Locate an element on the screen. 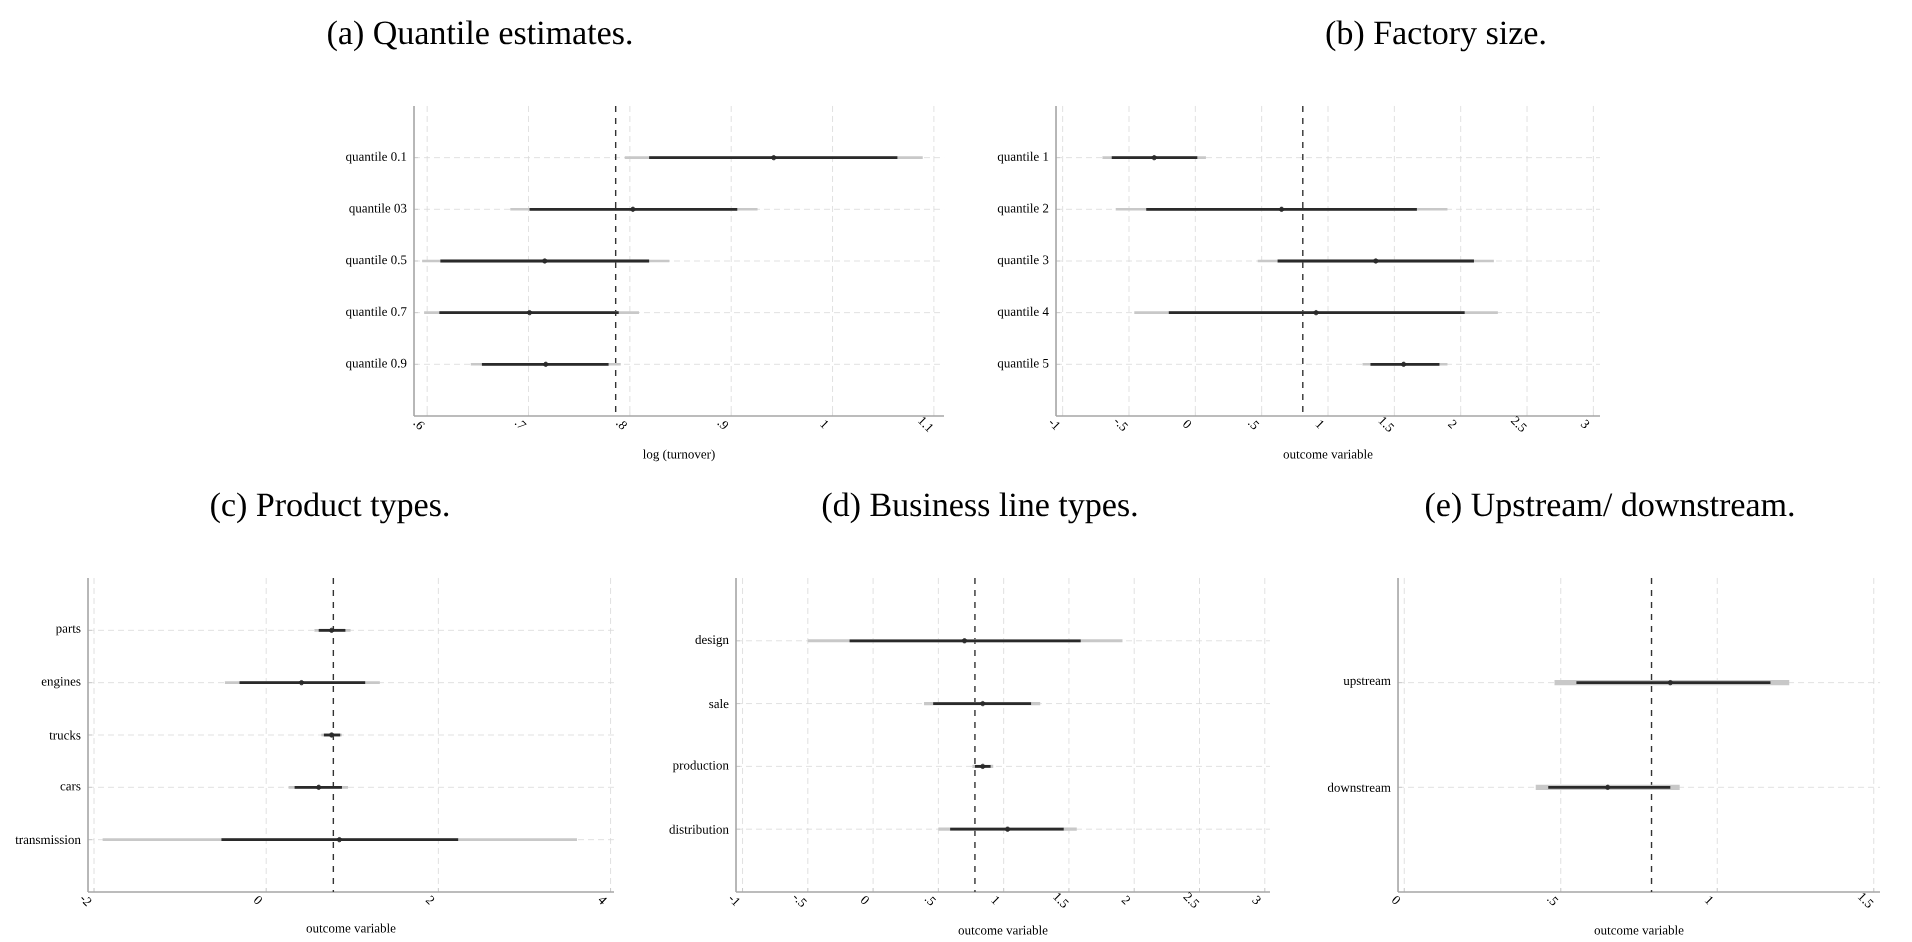 The width and height of the screenshot is (1912, 942). chart-title: (c) Product types. is located at coordinates (330, 508).